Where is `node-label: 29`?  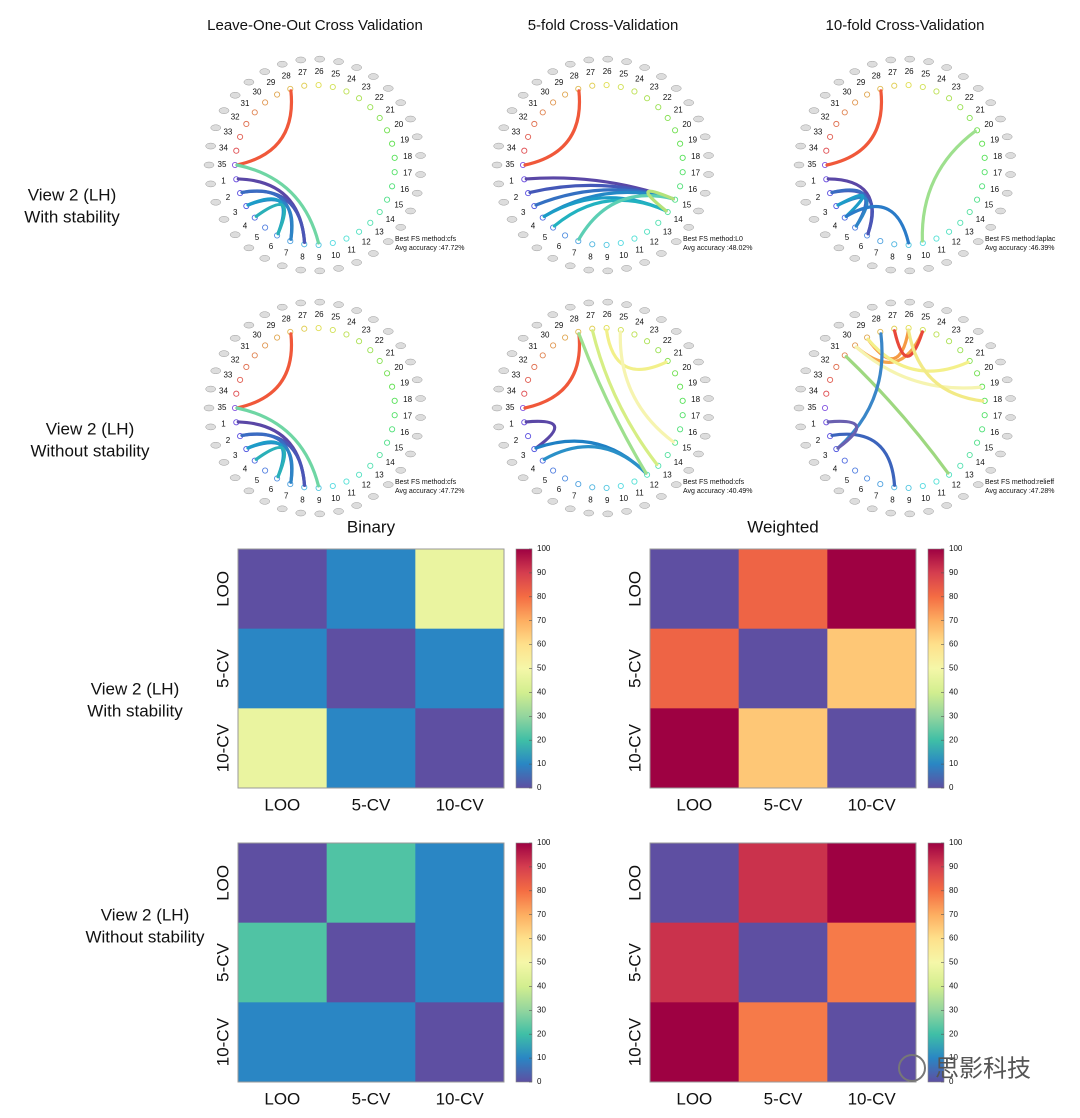 node-label: 29 is located at coordinates (558, 82).